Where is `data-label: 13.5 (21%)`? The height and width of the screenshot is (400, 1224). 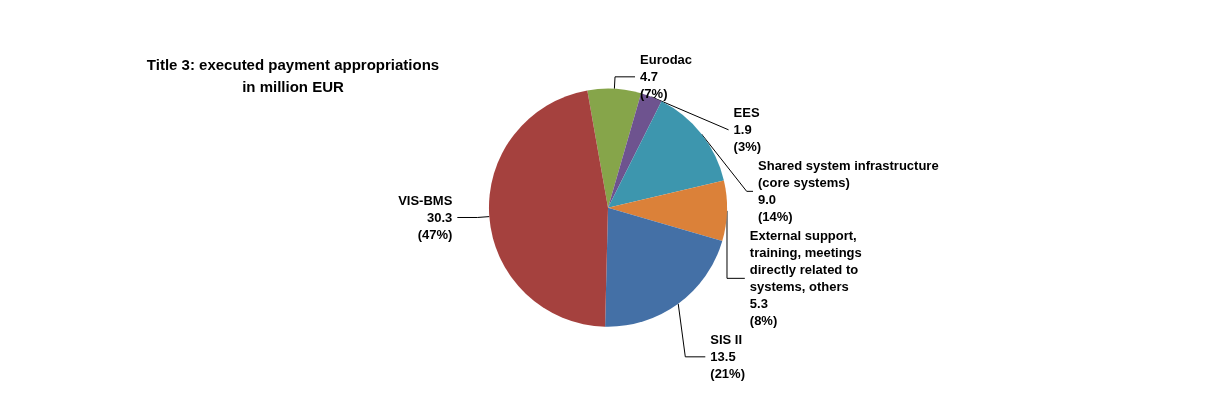 data-label: 13.5 (21%) is located at coordinates (727, 365).